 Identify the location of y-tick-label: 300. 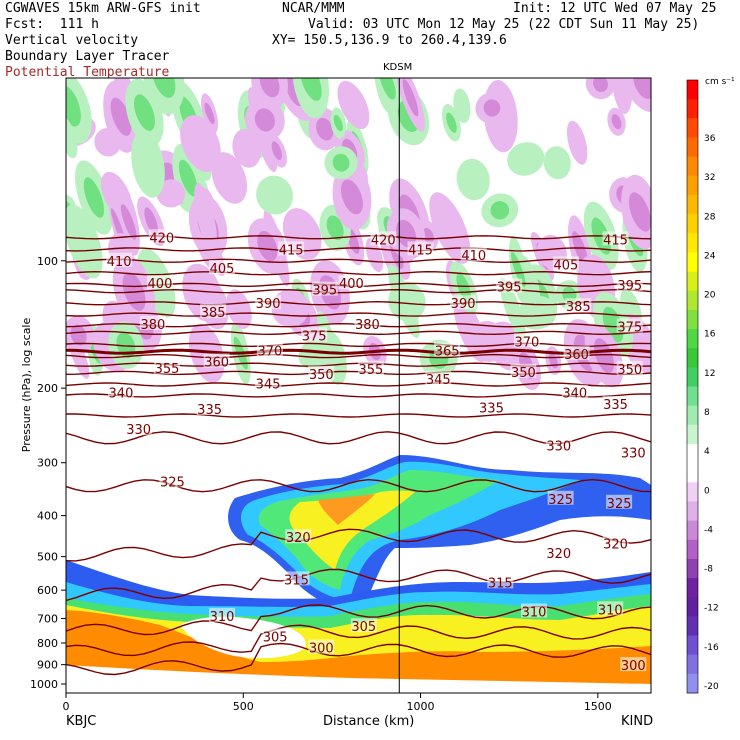
(47, 463).